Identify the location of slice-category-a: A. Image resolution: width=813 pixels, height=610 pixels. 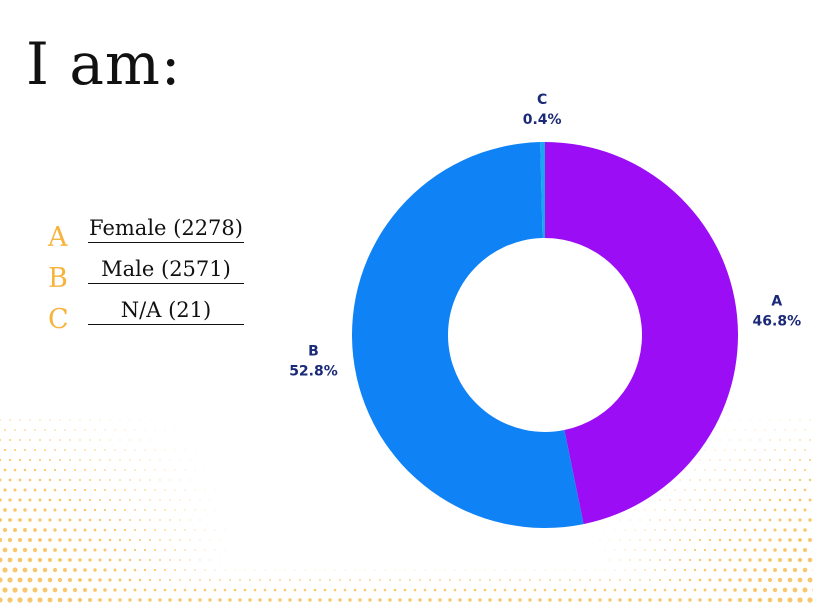
(776, 302).